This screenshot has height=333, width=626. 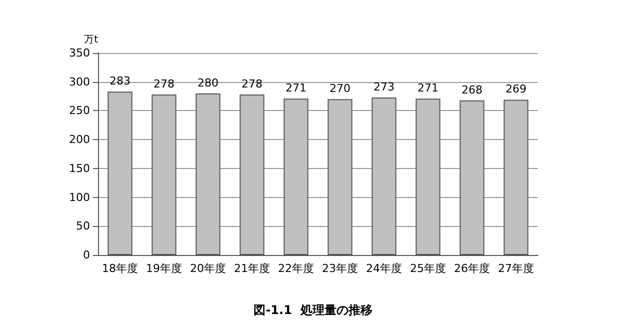 What do you see at coordinates (296, 268) in the screenshot?
I see `x-tick-label: 22年度` at bounding box center [296, 268].